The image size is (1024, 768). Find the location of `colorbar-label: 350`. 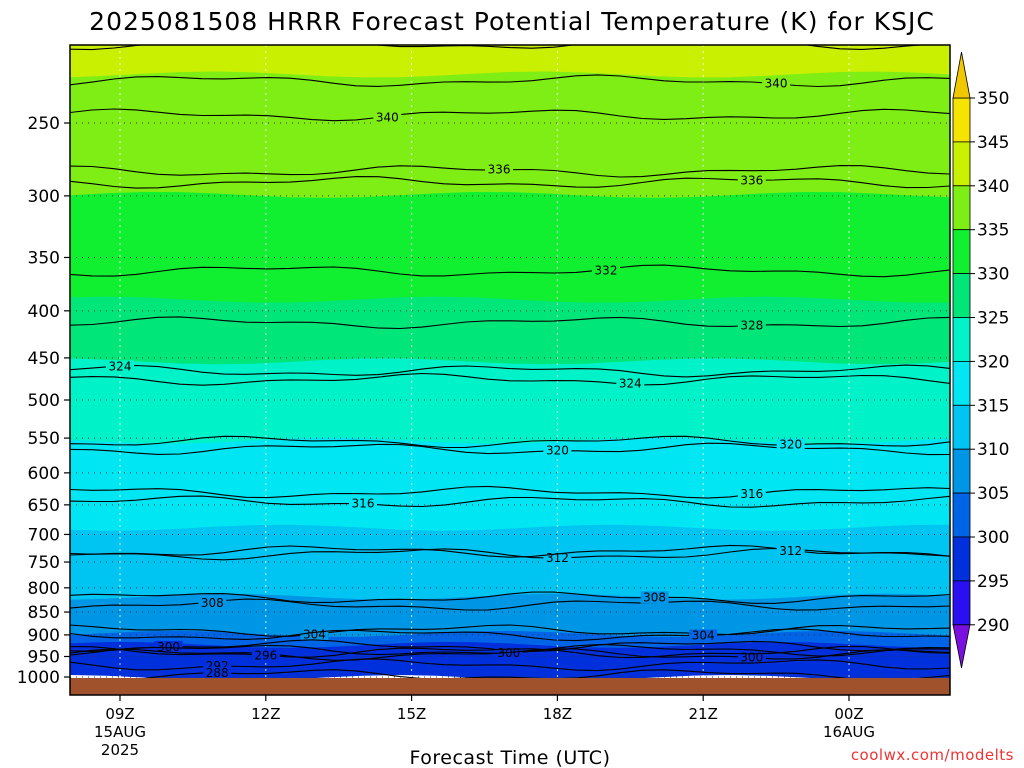

colorbar-label: 350 is located at coordinates (993, 99).